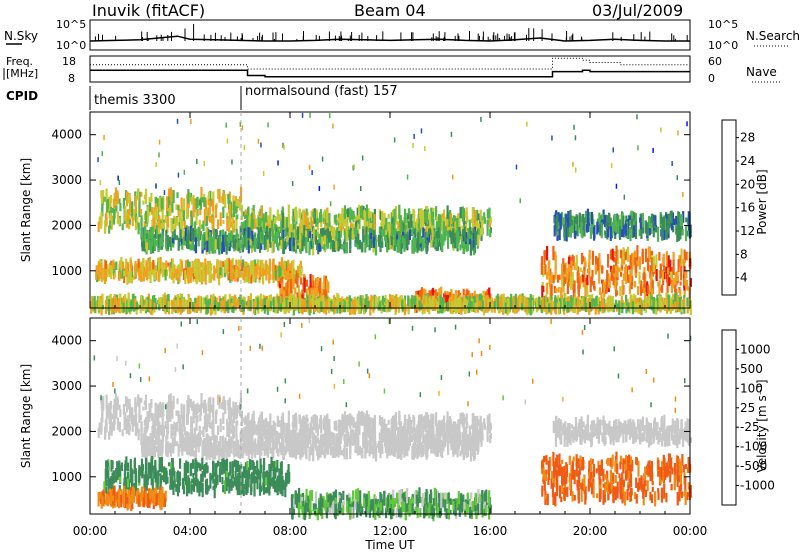  What do you see at coordinates (747, 184) in the screenshot?
I see `power-colorbar-tick-label: 20` at bounding box center [747, 184].